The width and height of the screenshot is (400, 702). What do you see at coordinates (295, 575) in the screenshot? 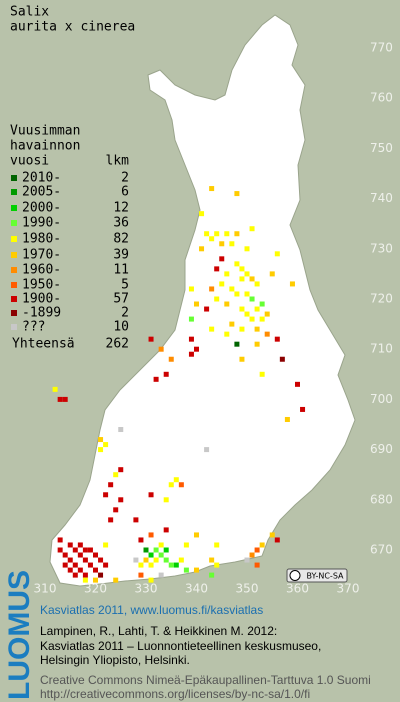
I see `cc-icon` at bounding box center [295, 575].